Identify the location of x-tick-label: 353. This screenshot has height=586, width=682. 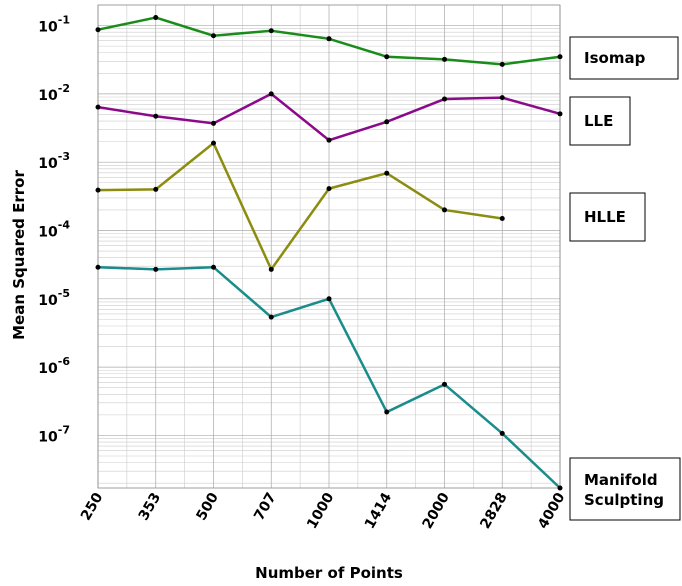
(150, 506).